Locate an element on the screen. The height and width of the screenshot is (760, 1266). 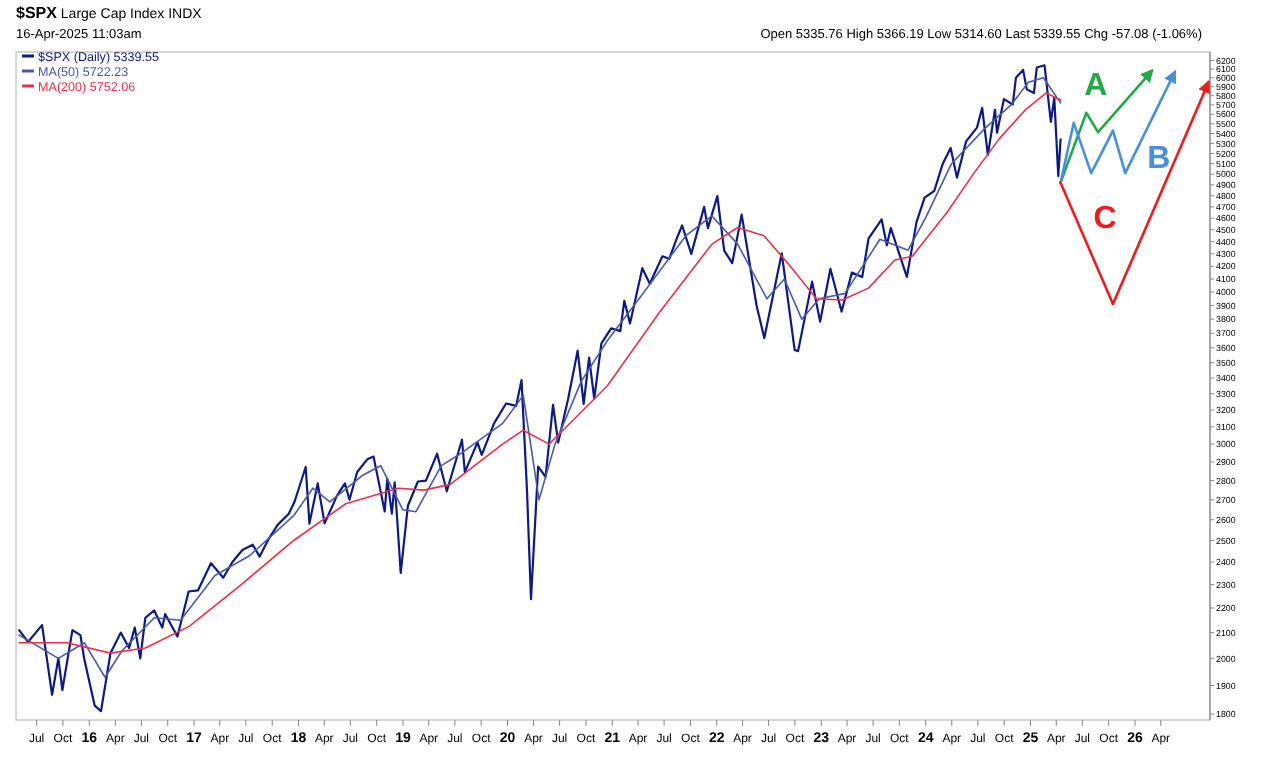
series-label: B is located at coordinates (1159, 159).